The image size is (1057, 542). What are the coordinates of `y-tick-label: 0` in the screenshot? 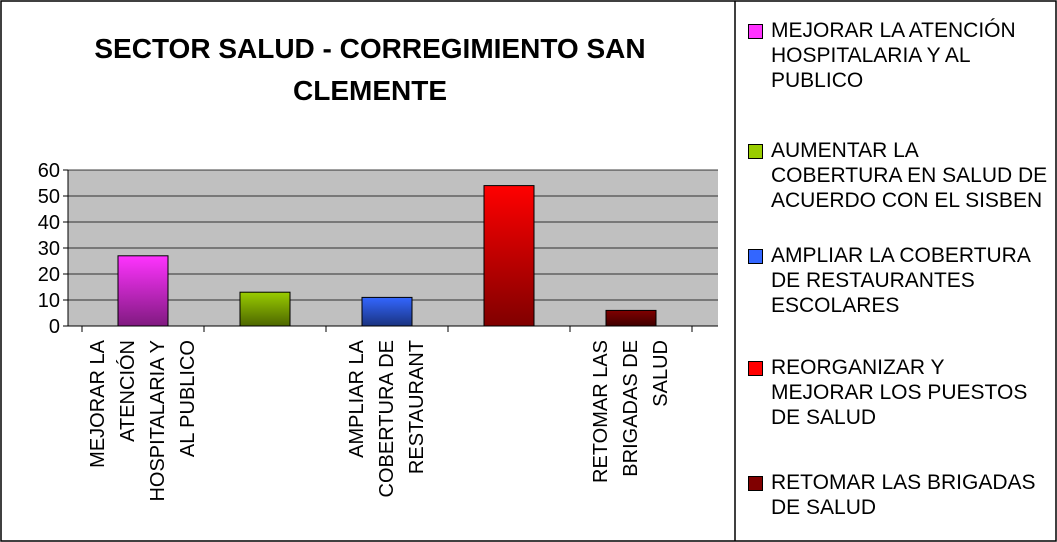 It's located at (54, 327).